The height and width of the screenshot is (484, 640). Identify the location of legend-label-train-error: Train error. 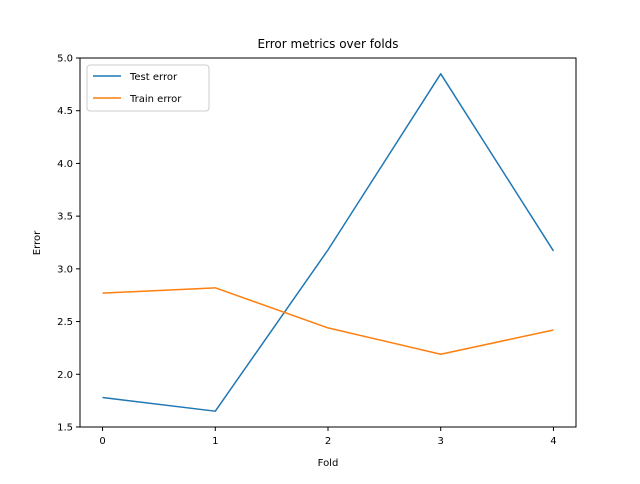
(155, 99).